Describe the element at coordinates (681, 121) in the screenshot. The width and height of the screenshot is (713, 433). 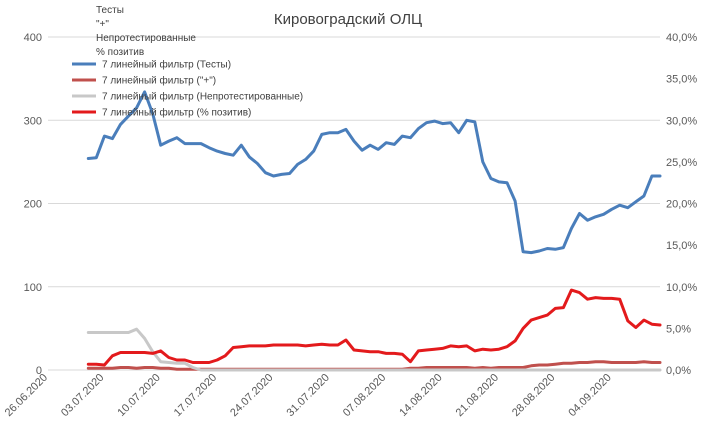
I see `y-right-tick-label: 30,0%` at that location.